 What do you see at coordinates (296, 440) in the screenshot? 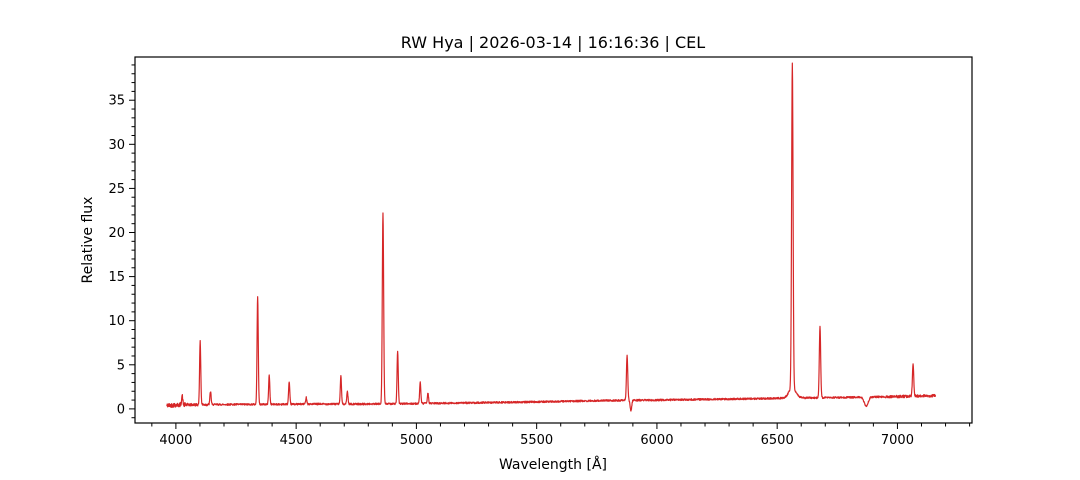
I see `x-tick-label: 4500` at bounding box center [296, 440].